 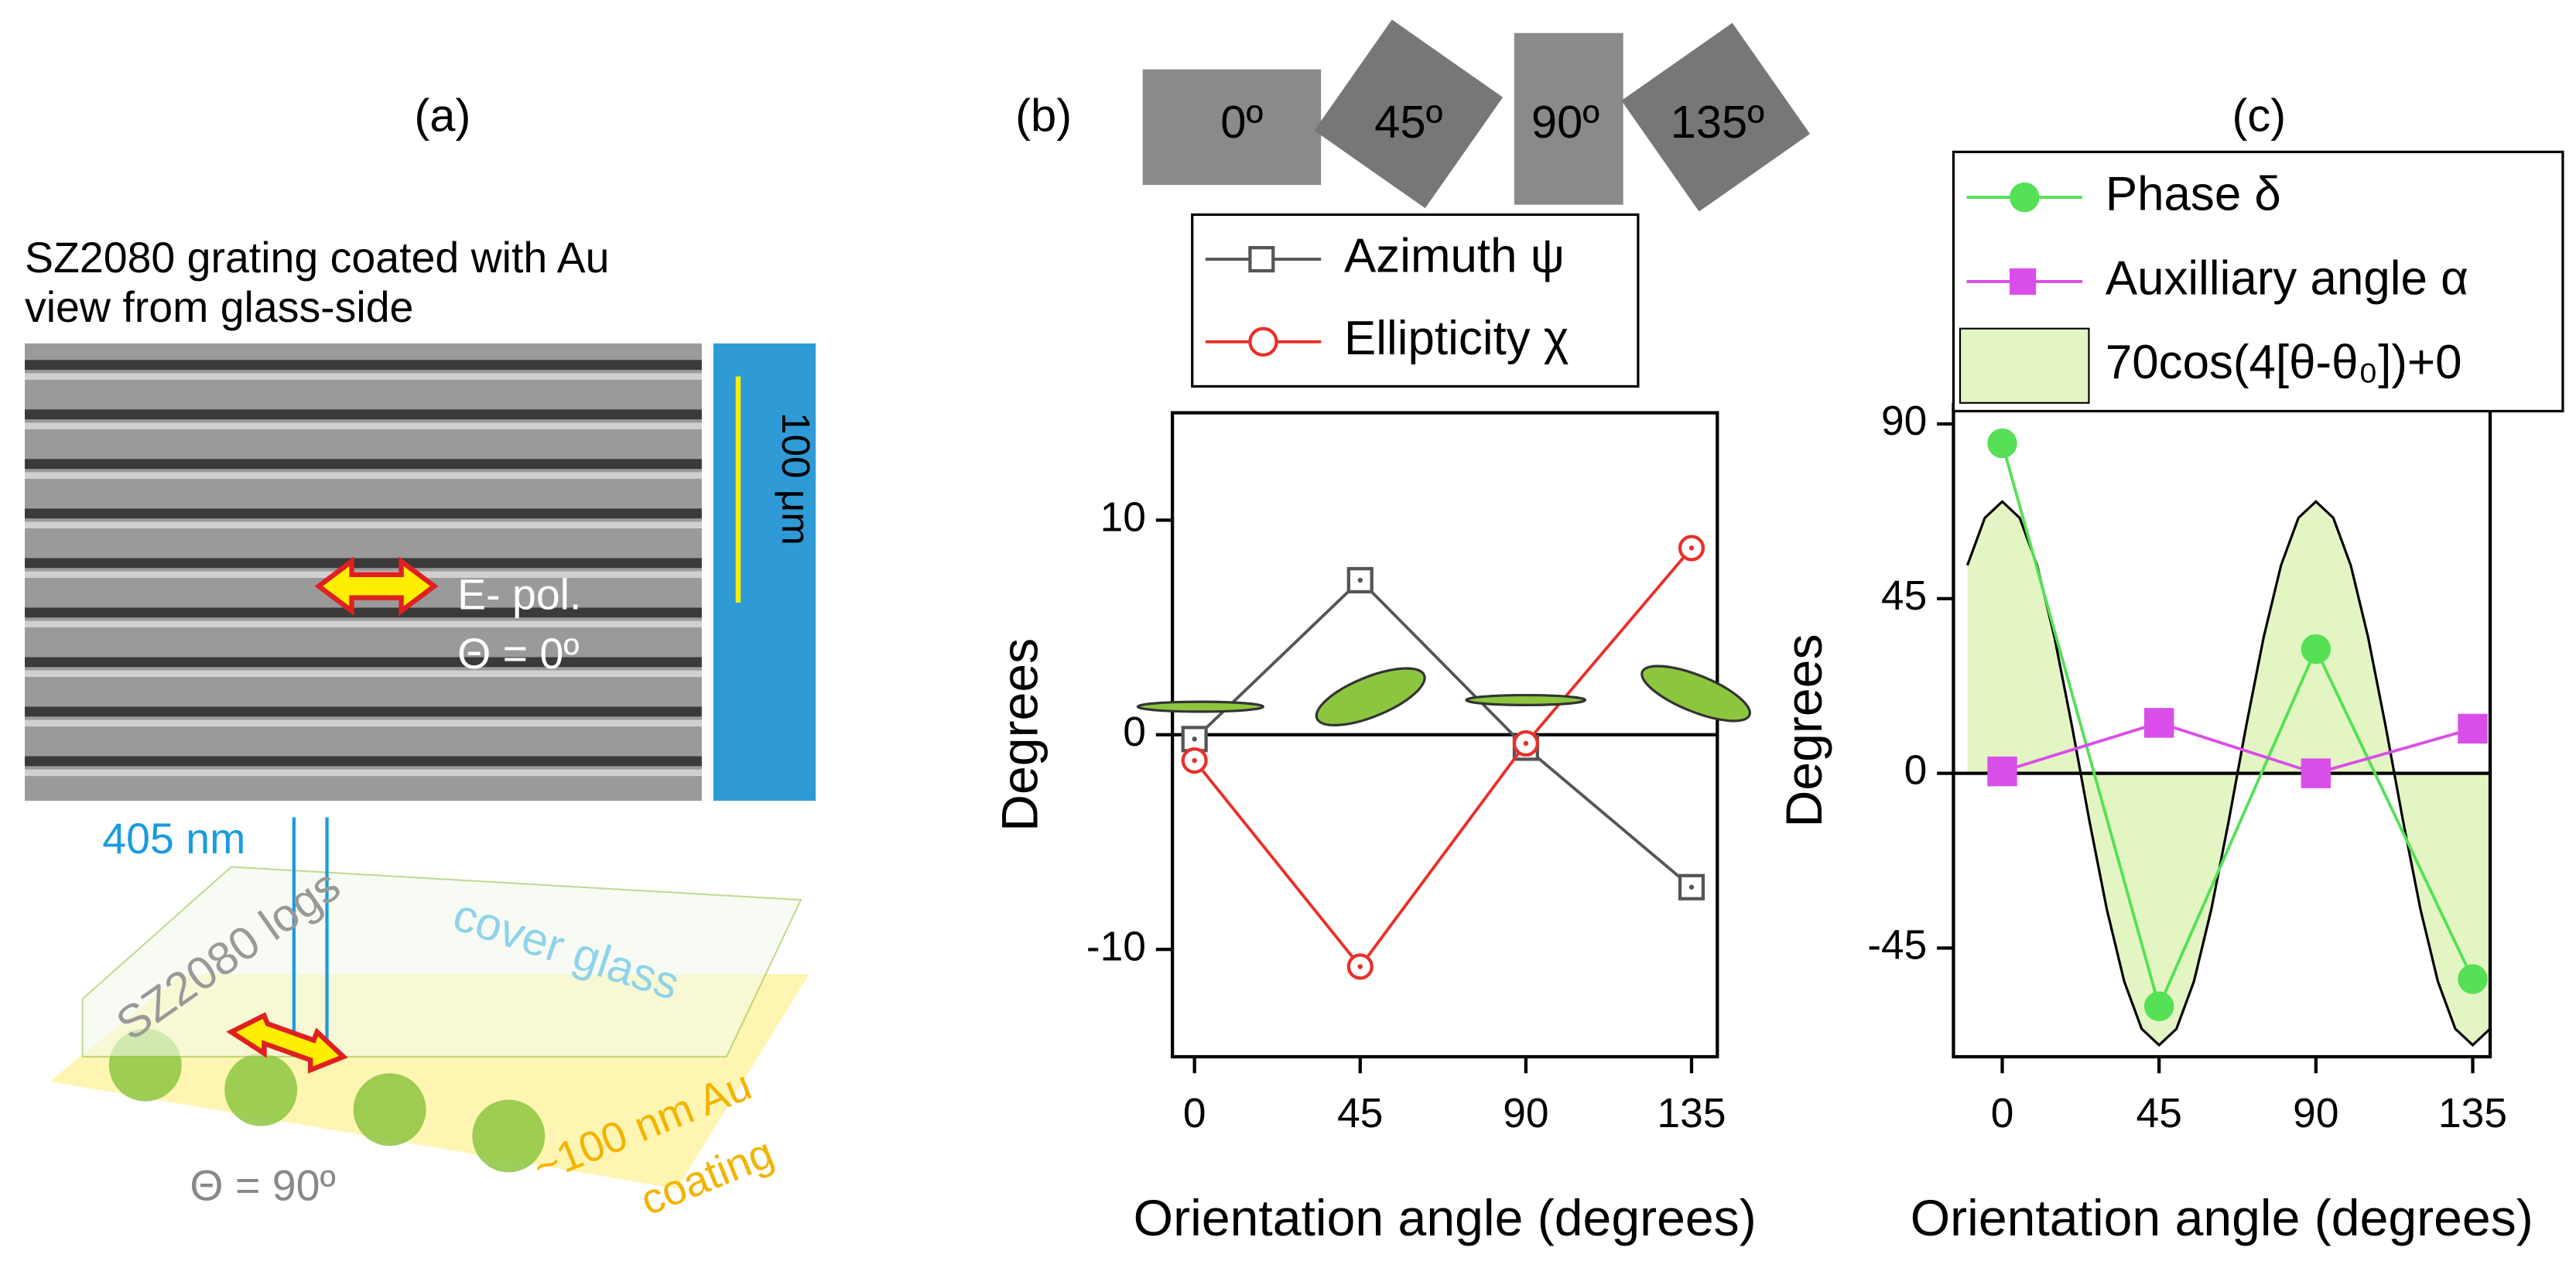 I want to click on fit-area, so click(x=2229, y=773).